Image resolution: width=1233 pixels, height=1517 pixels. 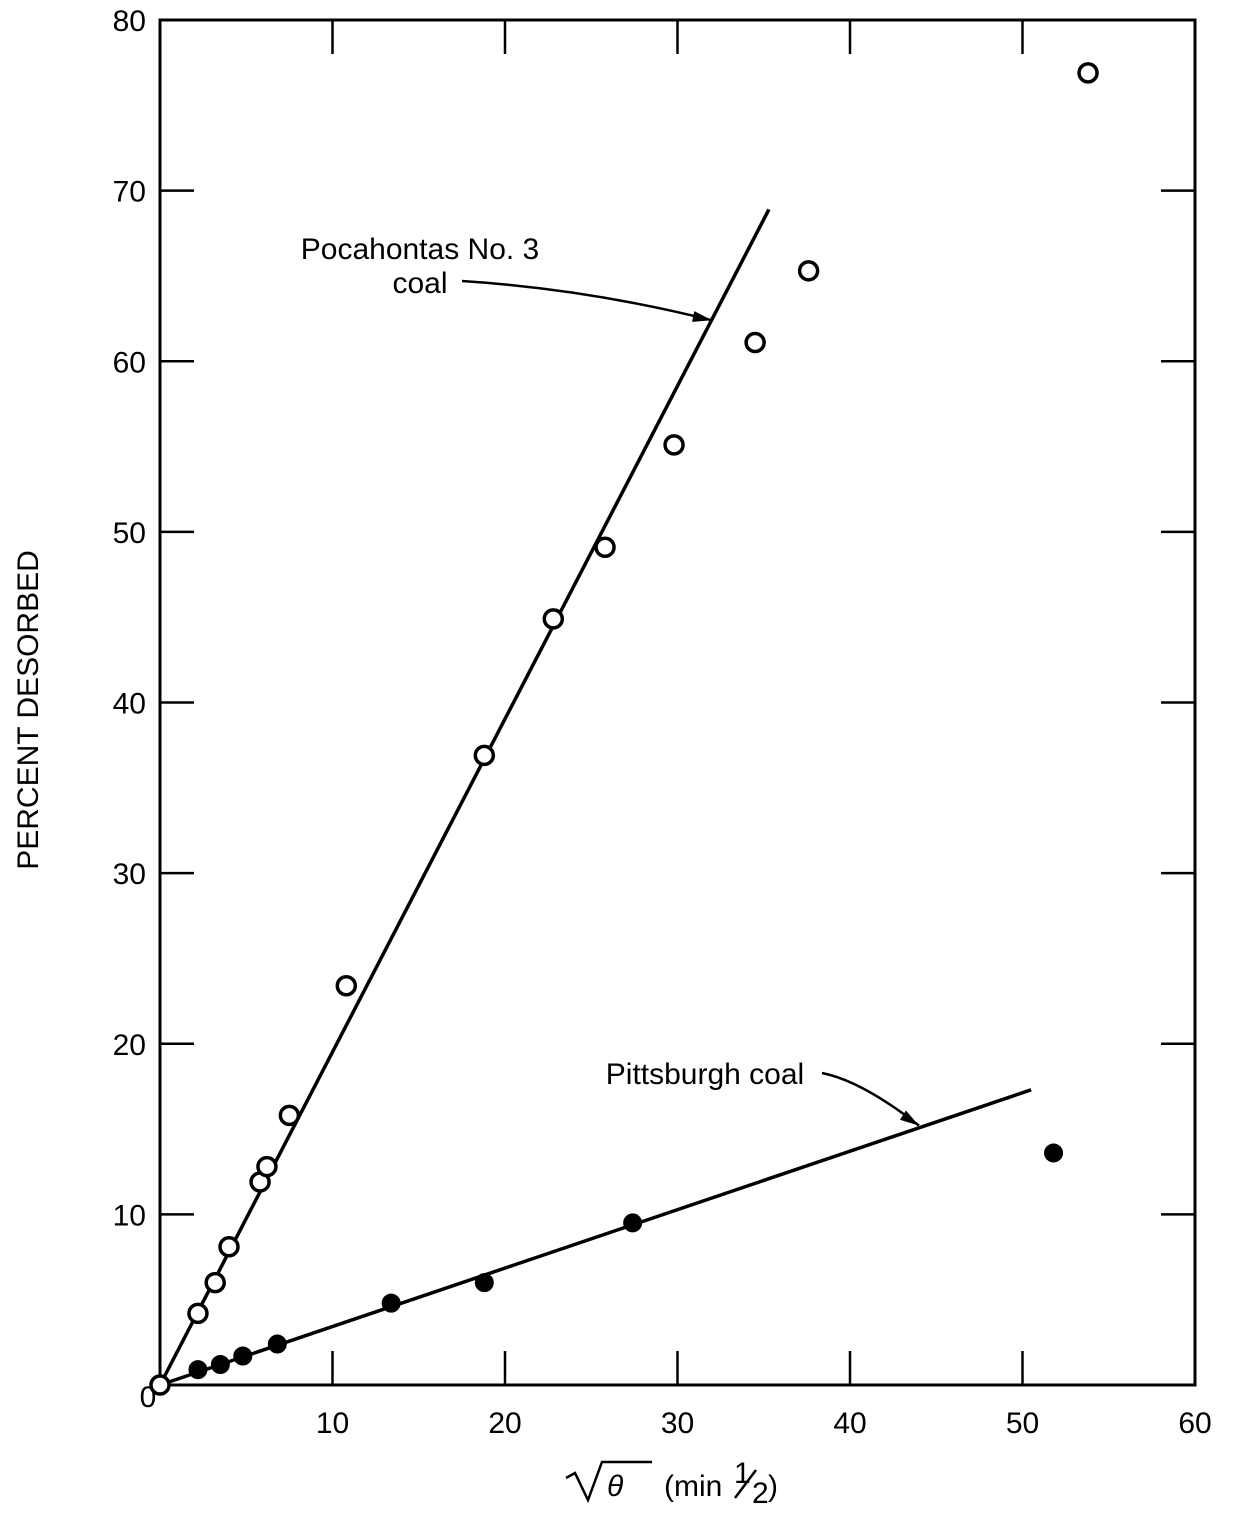 What do you see at coordinates (760, 1493) in the screenshot?
I see `x-axis-unit-sub: 2` at bounding box center [760, 1493].